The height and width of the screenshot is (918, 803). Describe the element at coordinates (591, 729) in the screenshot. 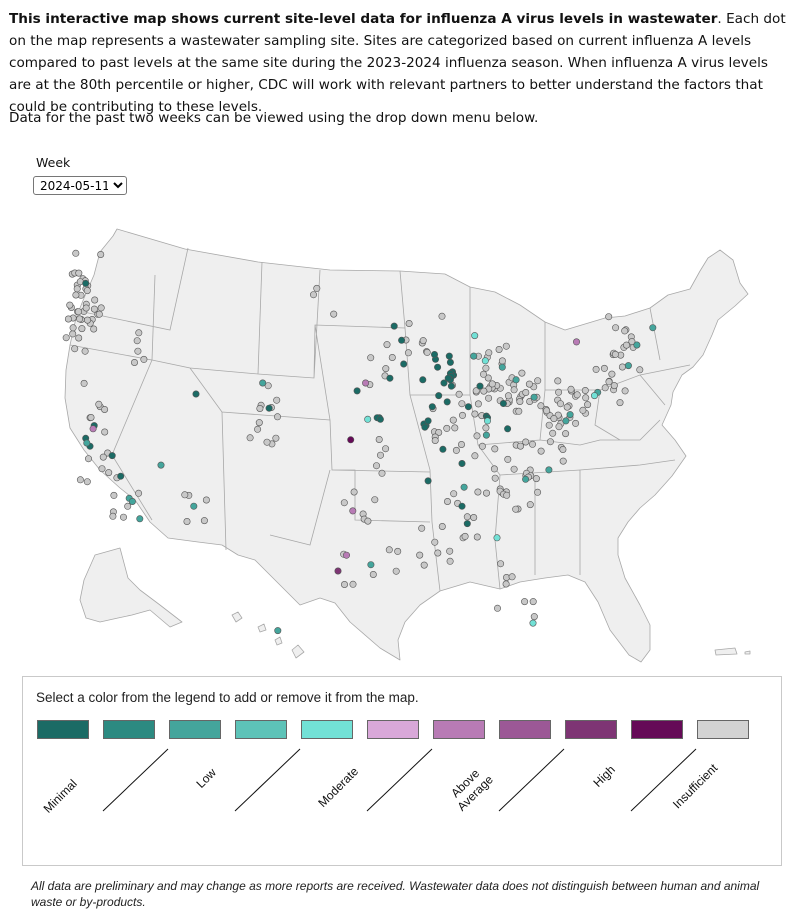

I see `legend-swatch-high` at that location.